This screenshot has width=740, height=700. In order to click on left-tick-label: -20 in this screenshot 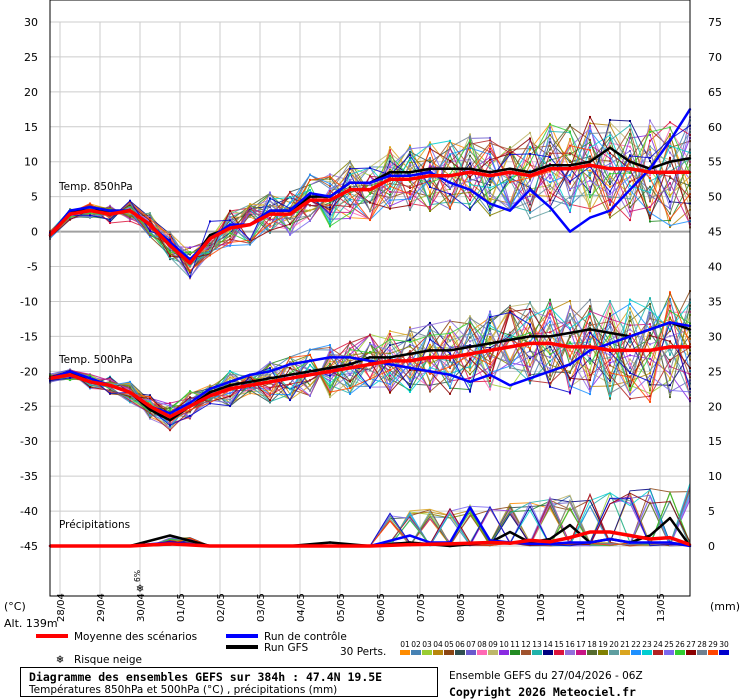, I will do `click(29, 371)`.